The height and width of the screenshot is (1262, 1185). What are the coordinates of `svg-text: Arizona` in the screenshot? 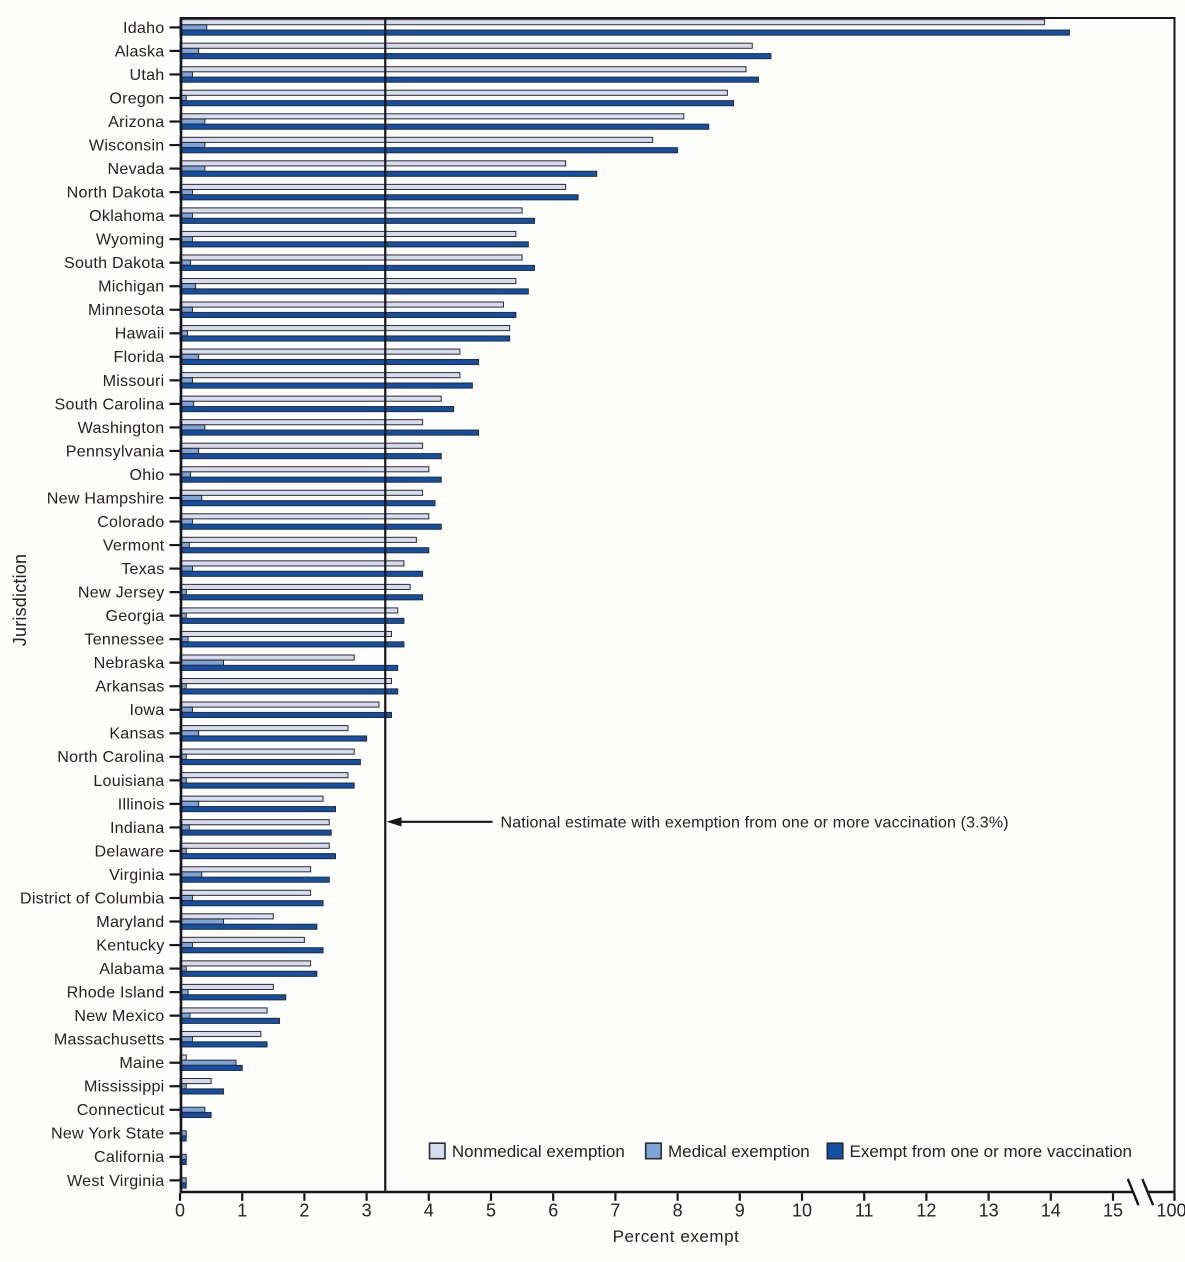 It's located at (136, 122).